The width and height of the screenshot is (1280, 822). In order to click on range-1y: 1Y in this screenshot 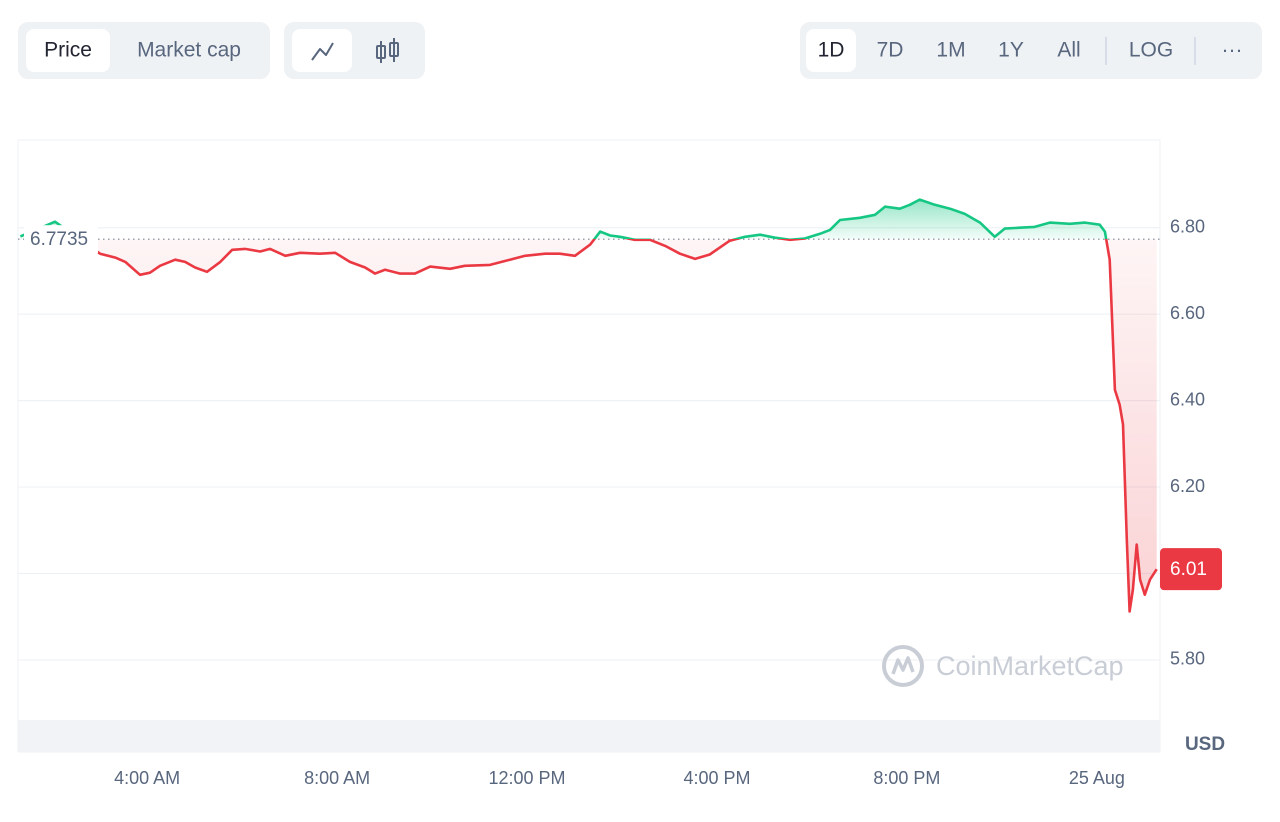, I will do `click(1011, 50)`.